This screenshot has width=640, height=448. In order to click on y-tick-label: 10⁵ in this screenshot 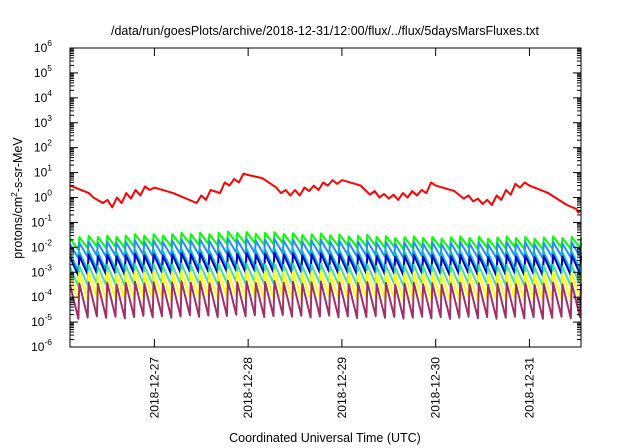, I will do `click(43, 71)`.